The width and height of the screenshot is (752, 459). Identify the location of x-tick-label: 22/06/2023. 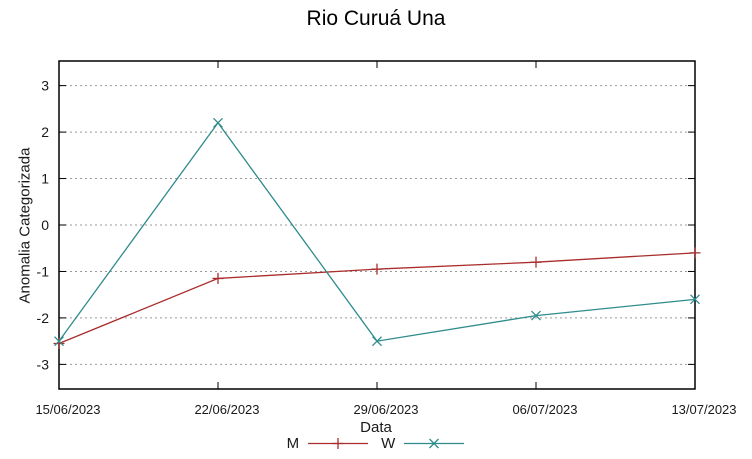
(226, 409).